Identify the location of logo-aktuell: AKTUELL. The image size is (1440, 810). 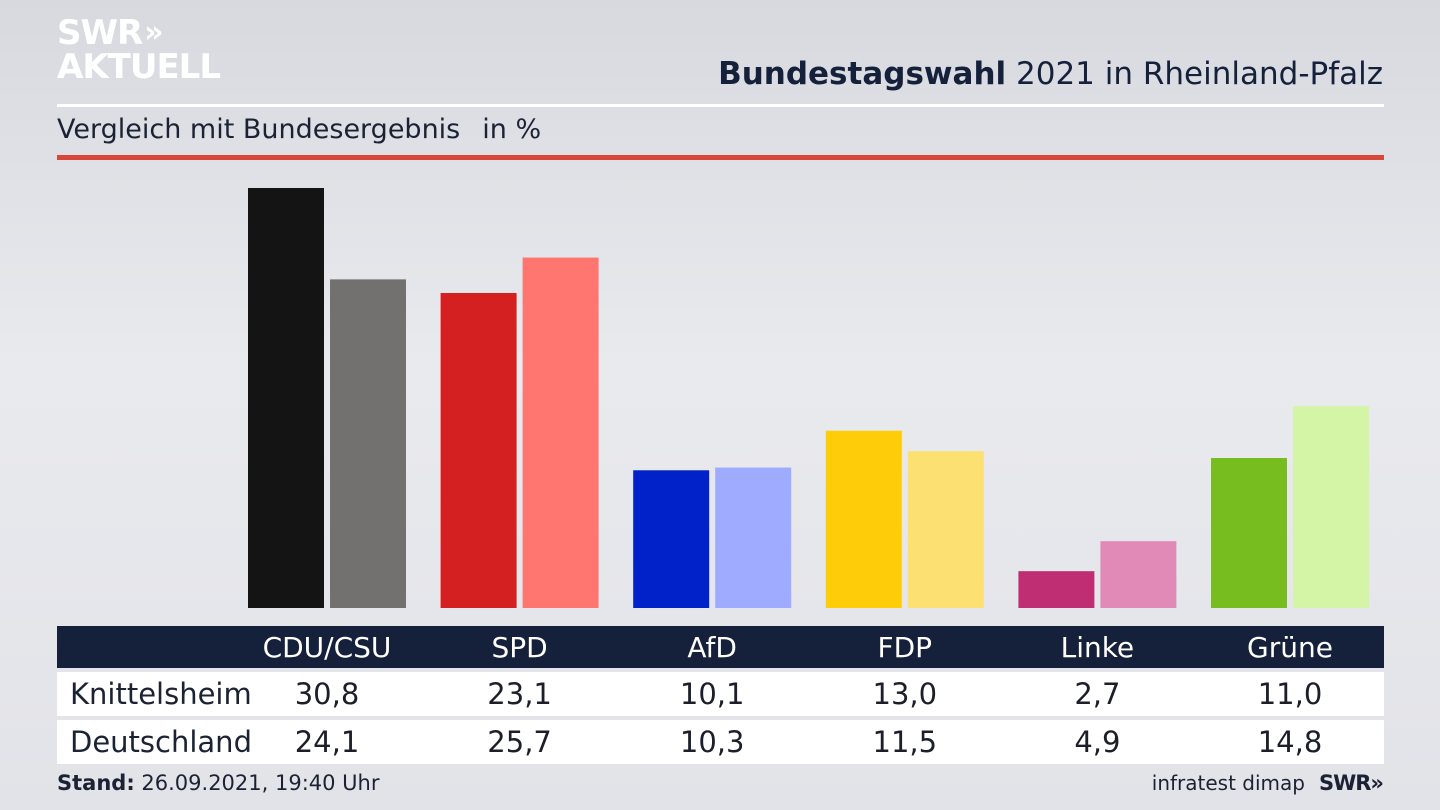
(139, 67).